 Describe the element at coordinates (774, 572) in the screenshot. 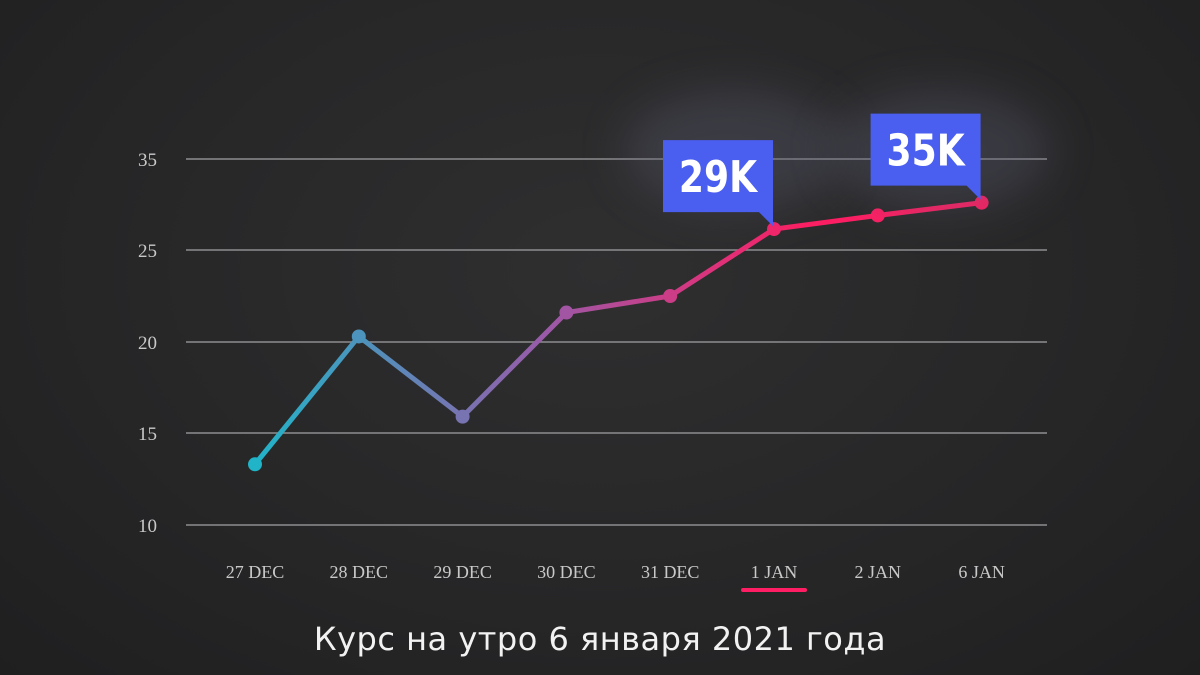

I see `x-tick-label: 1 JAN` at that location.